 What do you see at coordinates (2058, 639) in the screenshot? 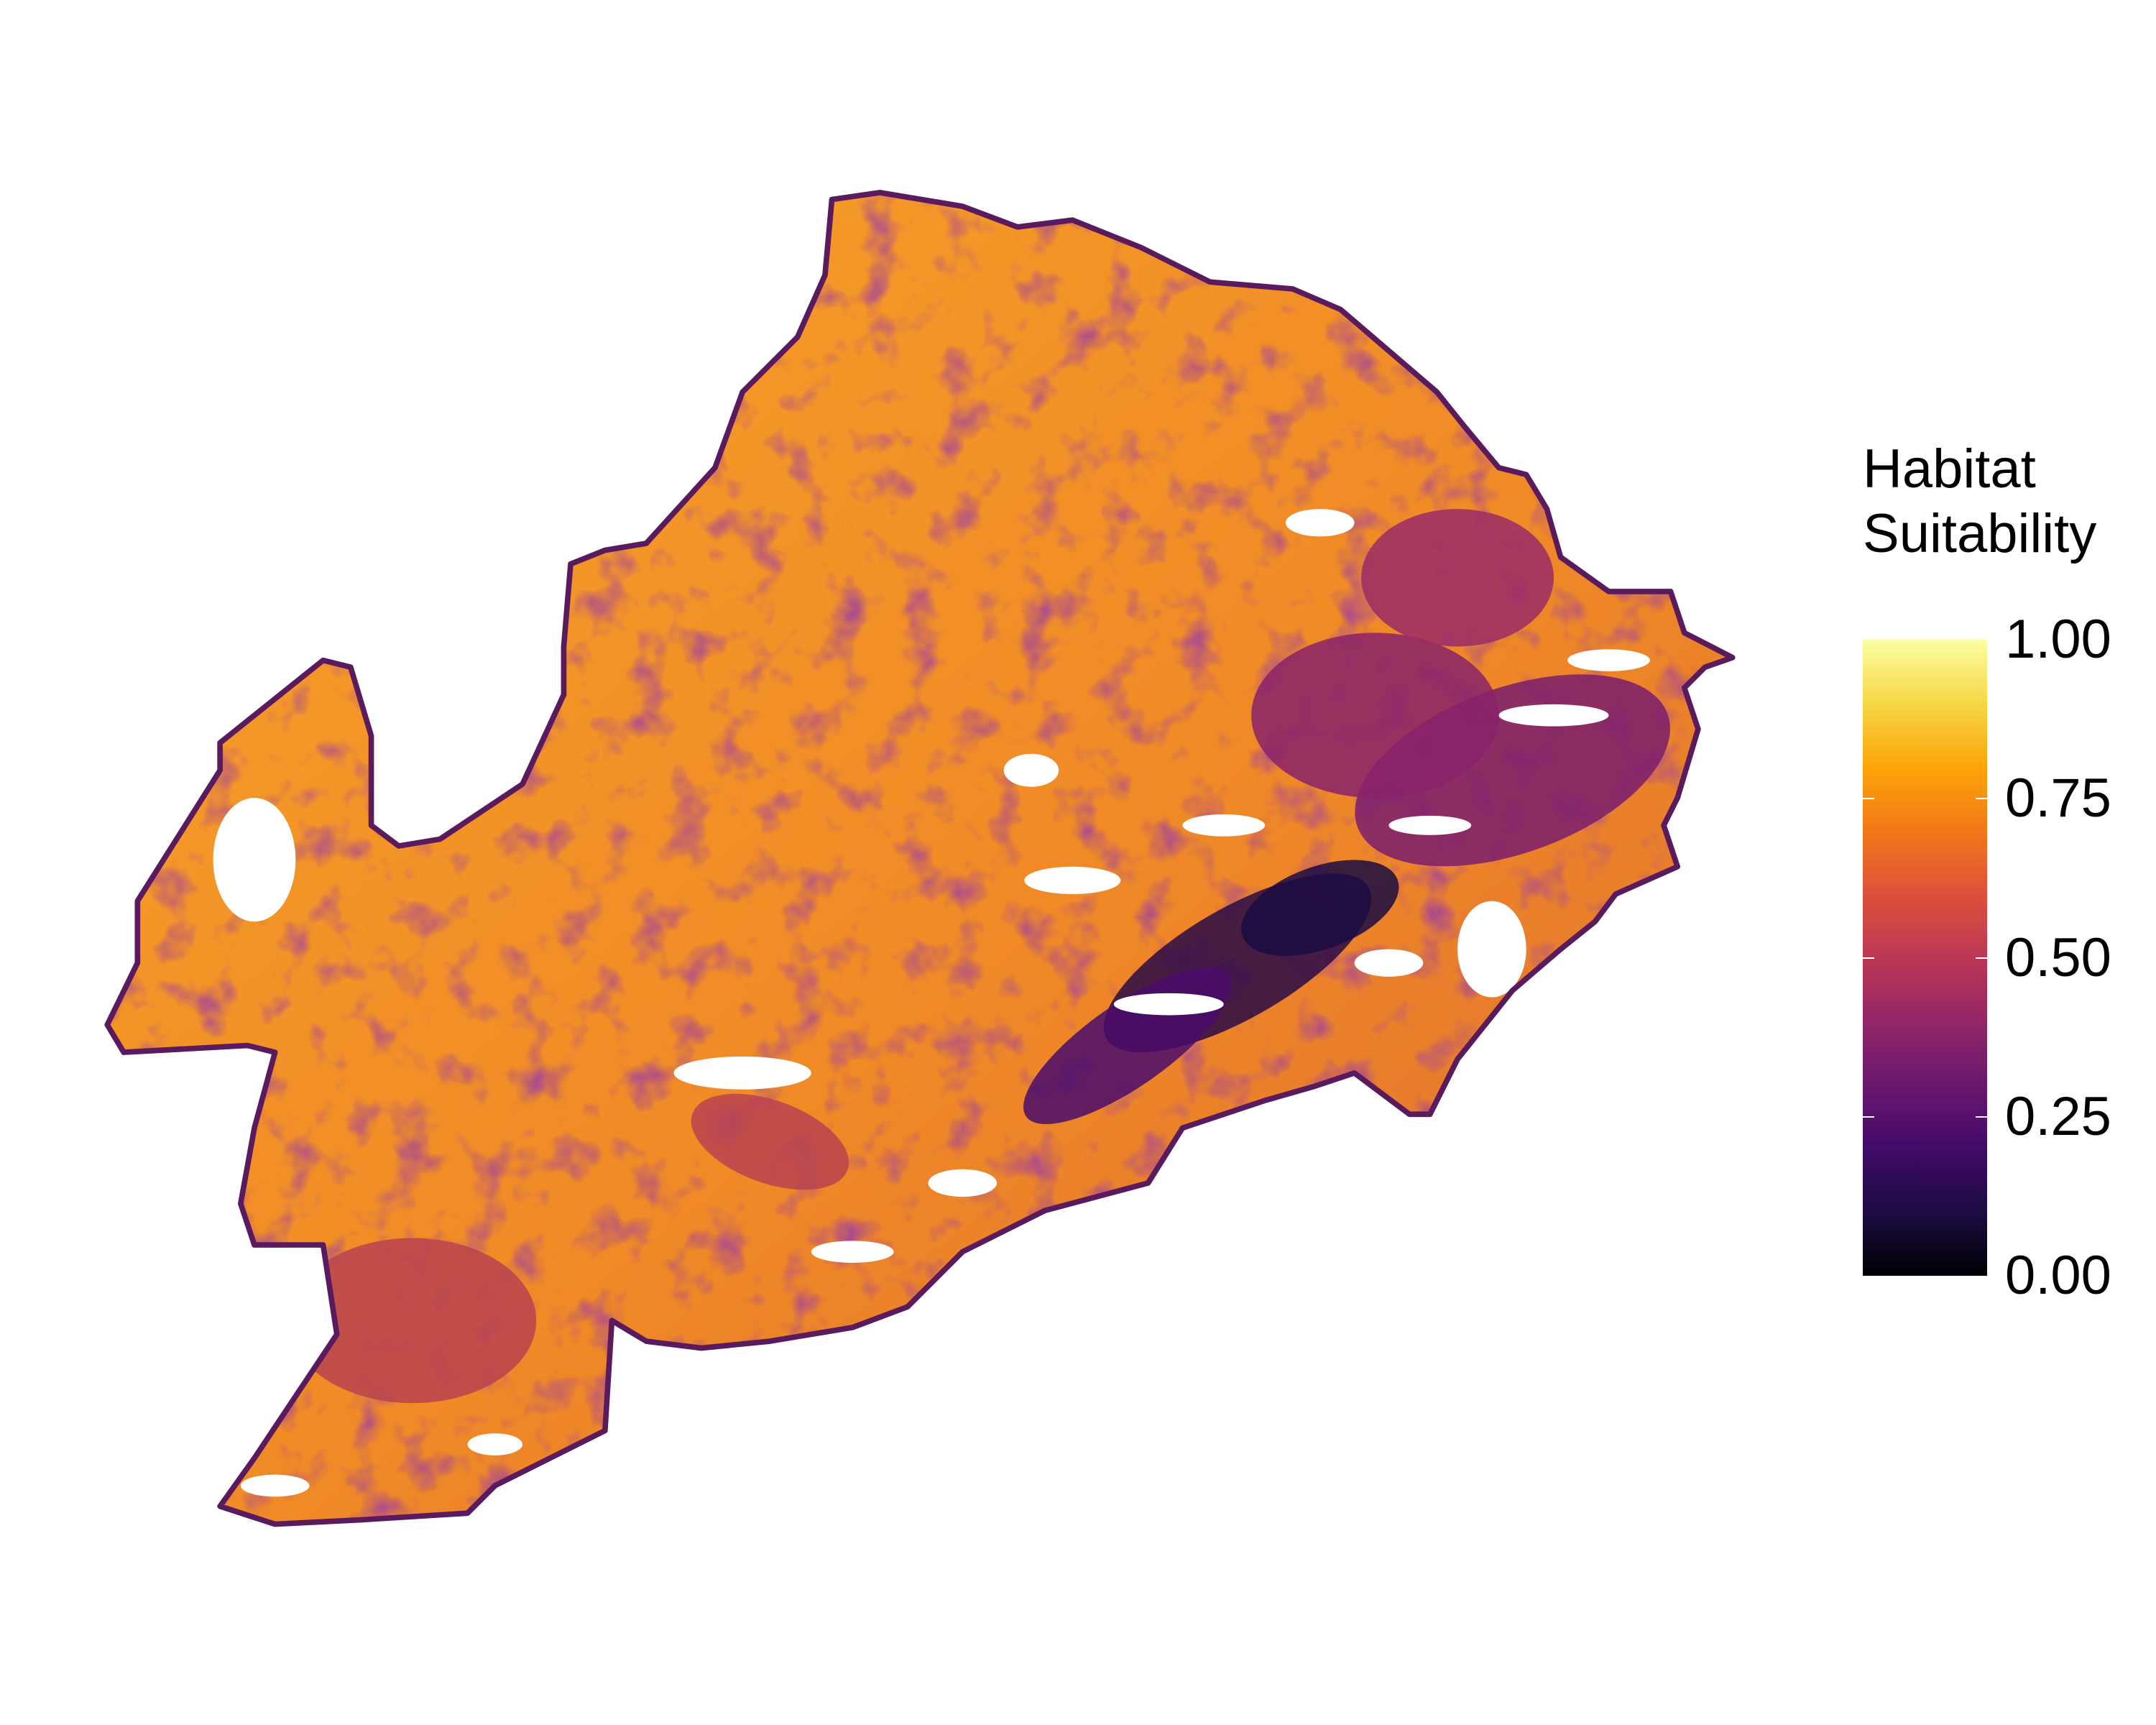
I see `colorbar-tick-label: 1.00` at bounding box center [2058, 639].